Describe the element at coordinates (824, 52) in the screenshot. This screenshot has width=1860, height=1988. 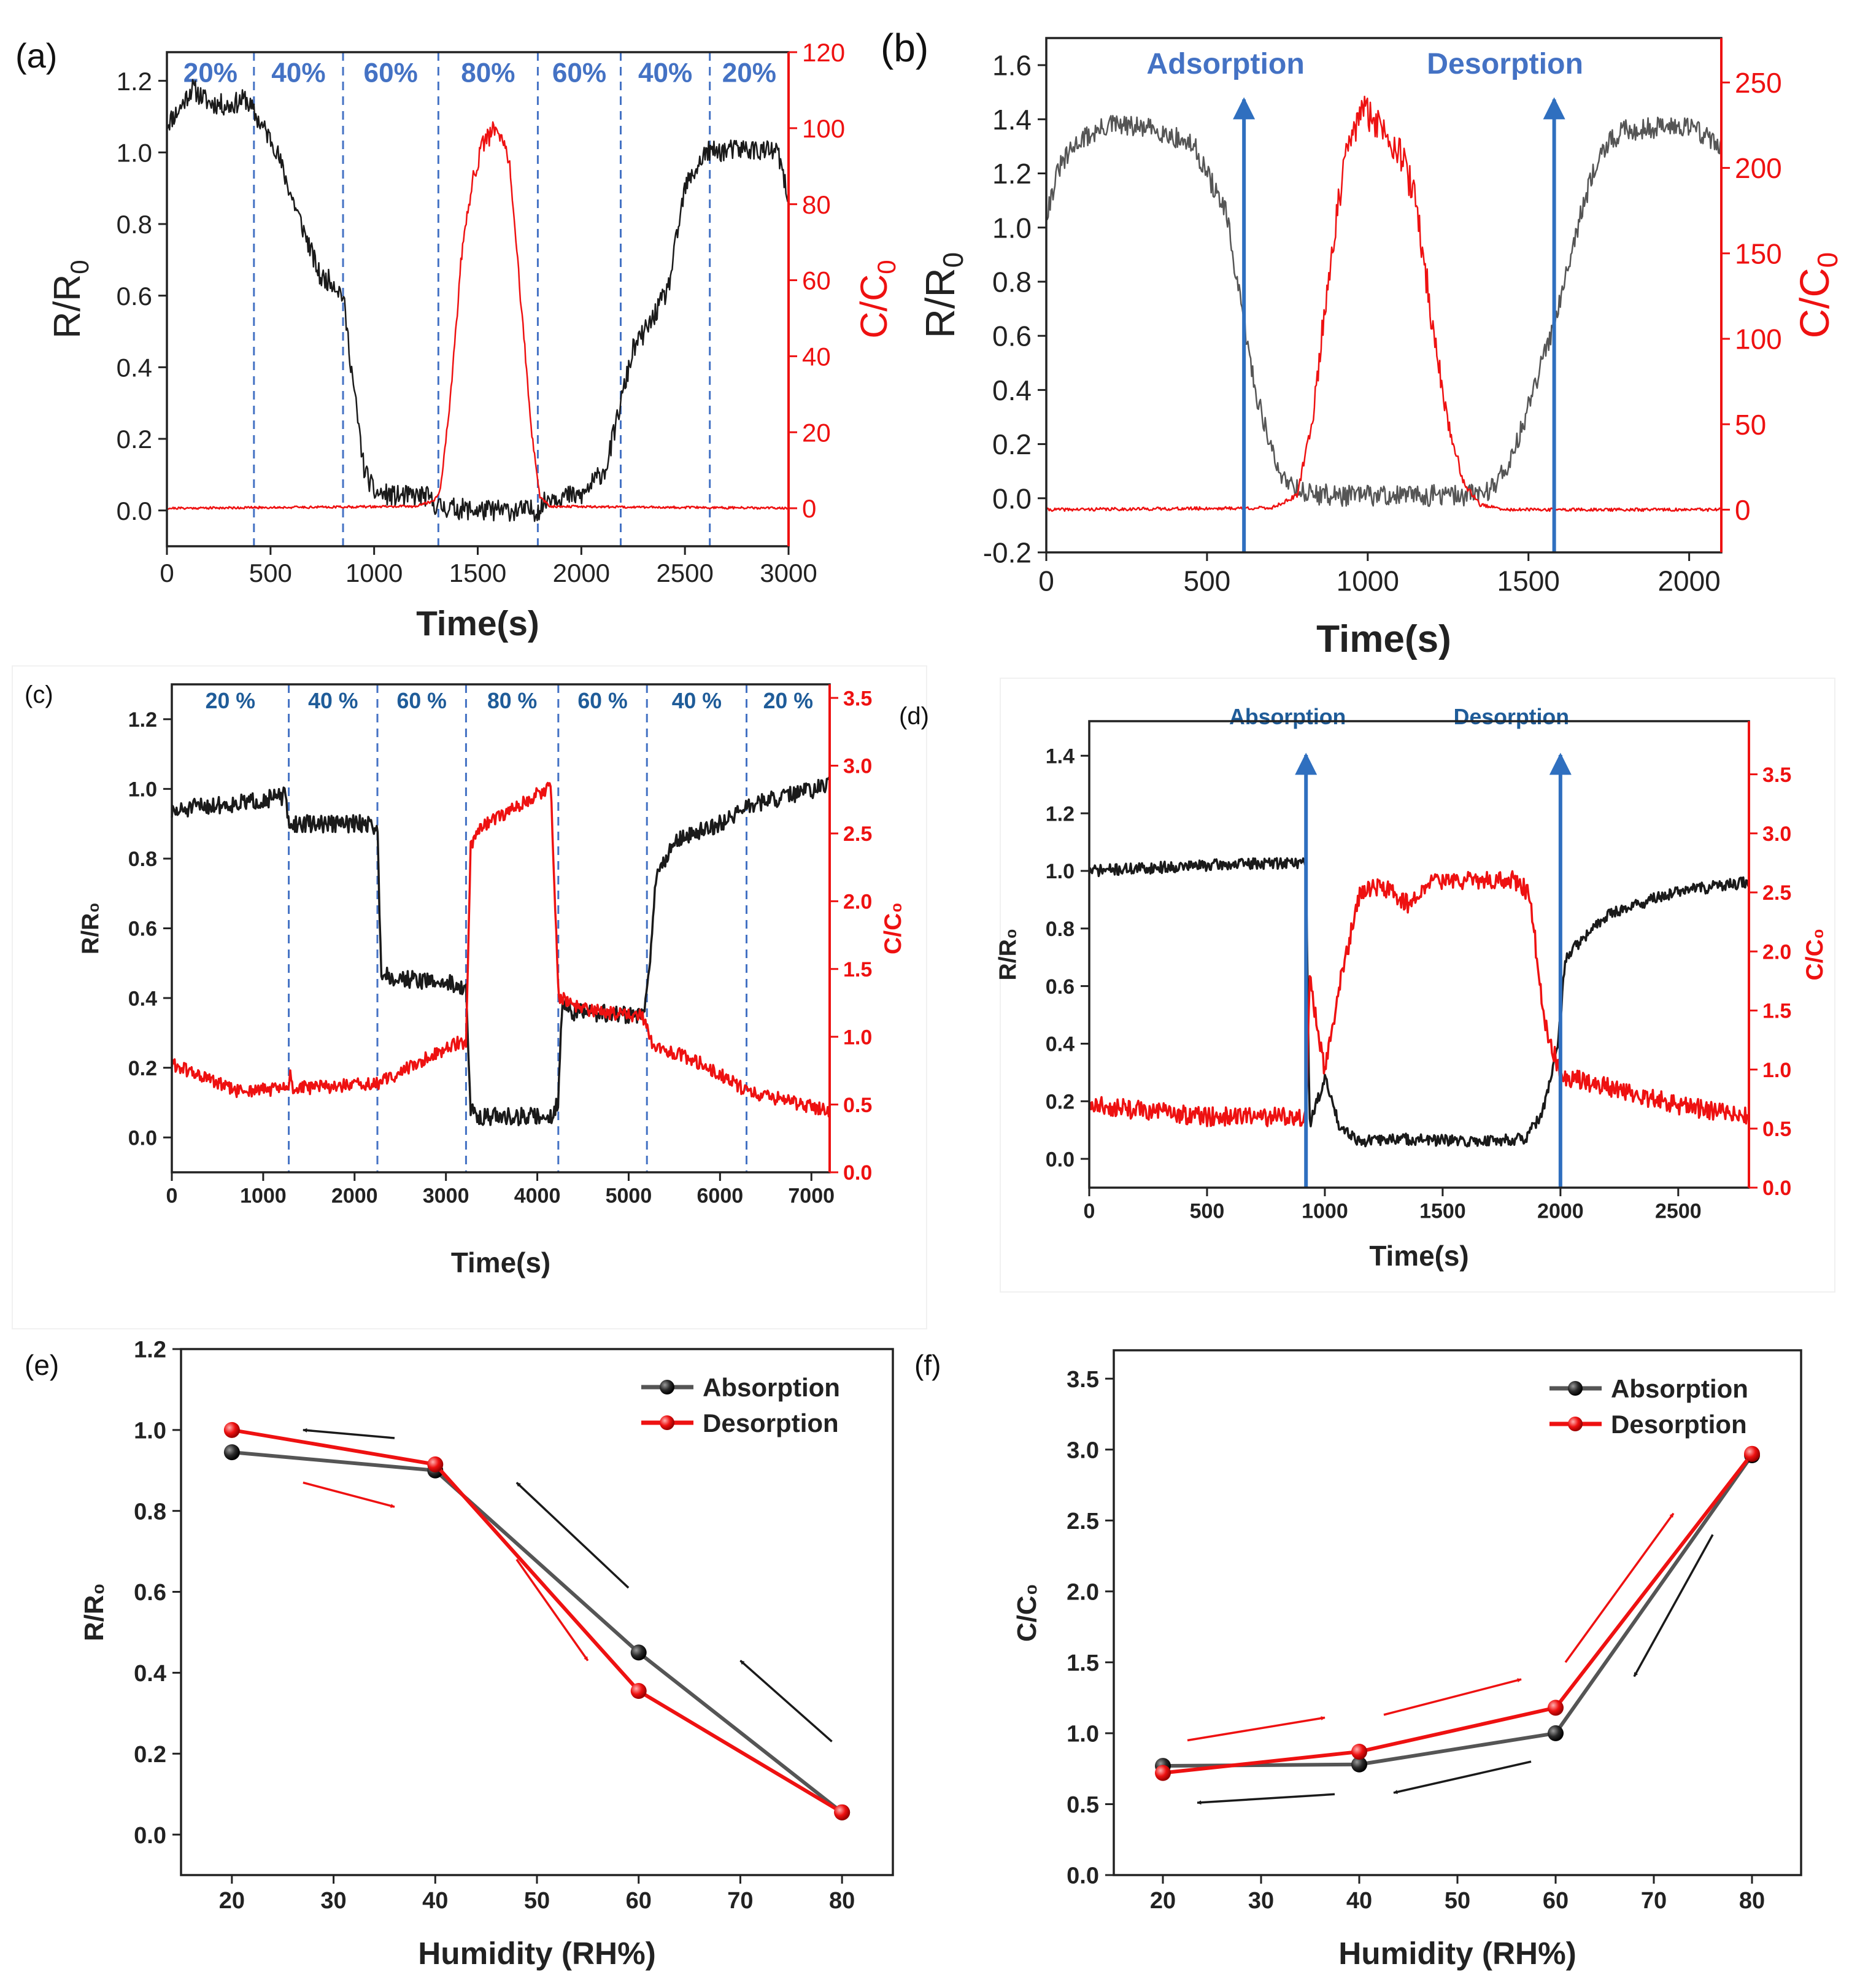
I see `y2-tick-label: 120` at that location.